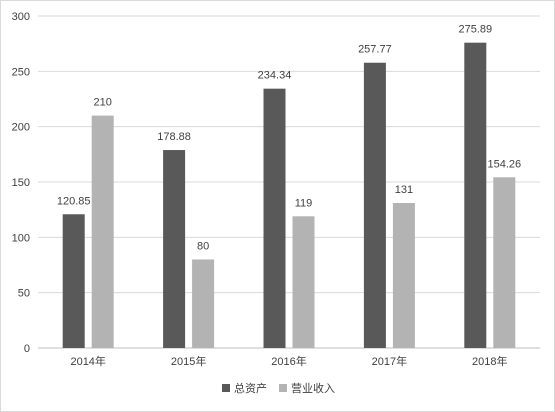  Describe the element at coordinates (74, 201) in the screenshot. I see `data-label: 120.85` at that location.